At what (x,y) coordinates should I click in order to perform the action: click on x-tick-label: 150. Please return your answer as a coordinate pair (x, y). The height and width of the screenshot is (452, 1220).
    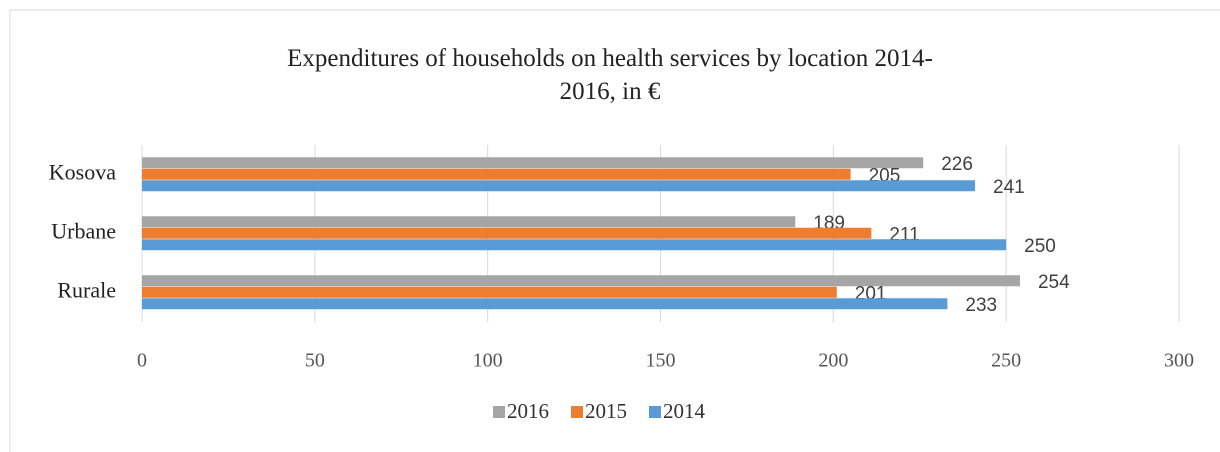
    Looking at the image, I should click on (661, 361).